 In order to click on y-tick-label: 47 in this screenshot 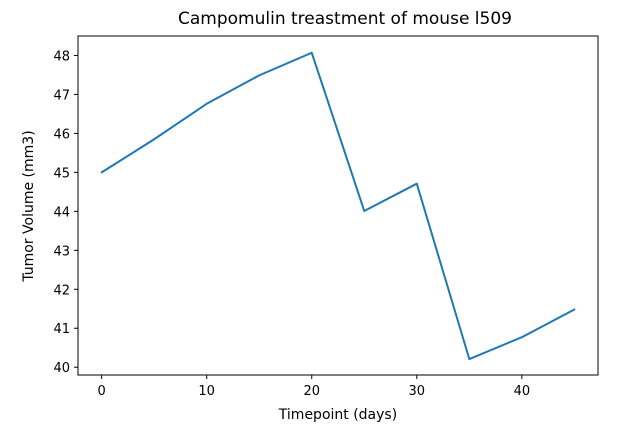, I will do `click(61, 95)`.